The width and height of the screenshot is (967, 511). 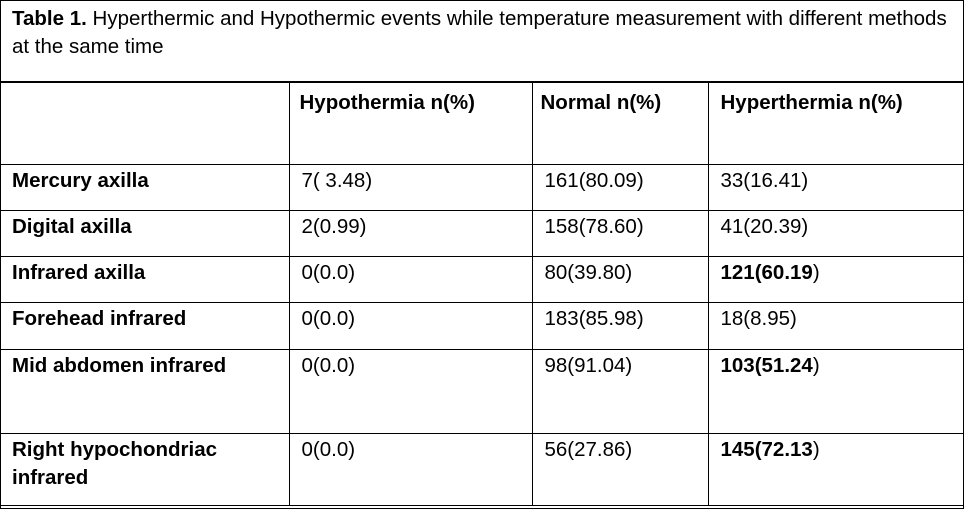 What do you see at coordinates (835, 279) in the screenshot?
I see `hyperthermia-cell: 121(60.19)` at bounding box center [835, 279].